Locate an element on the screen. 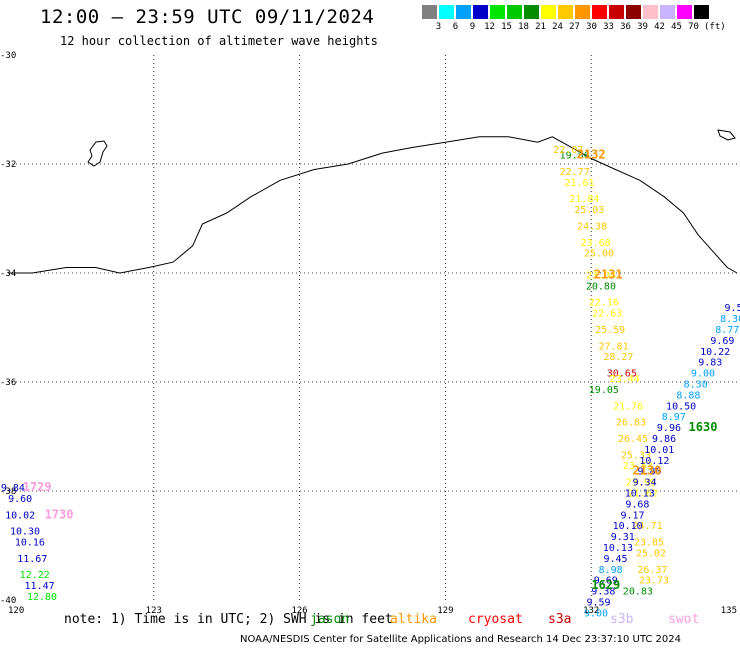 The width and height of the screenshot is (740, 650). wave-height-value: 9.38 is located at coordinates (603, 592).